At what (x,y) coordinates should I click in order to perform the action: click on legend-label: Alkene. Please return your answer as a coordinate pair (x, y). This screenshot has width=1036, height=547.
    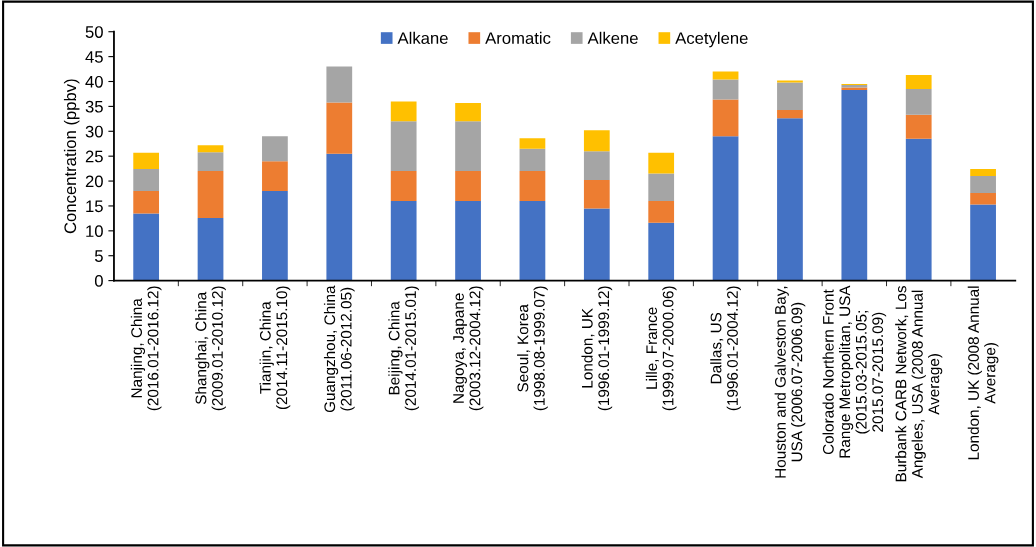
    Looking at the image, I should click on (612, 38).